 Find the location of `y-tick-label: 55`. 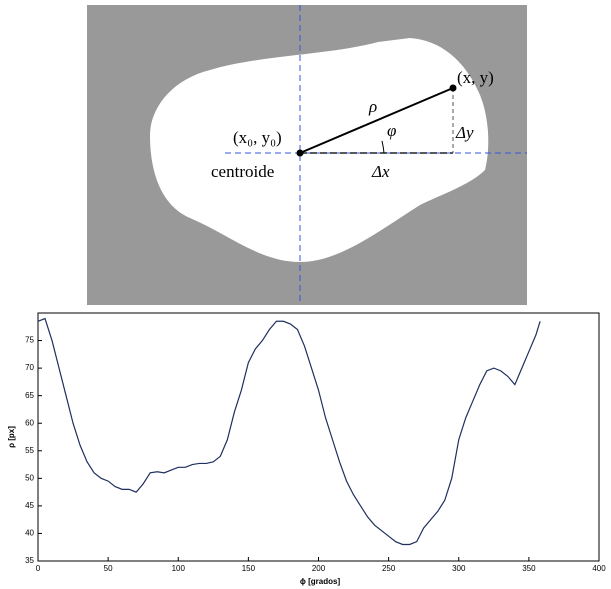

y-tick-label: 55 is located at coordinates (29, 450).